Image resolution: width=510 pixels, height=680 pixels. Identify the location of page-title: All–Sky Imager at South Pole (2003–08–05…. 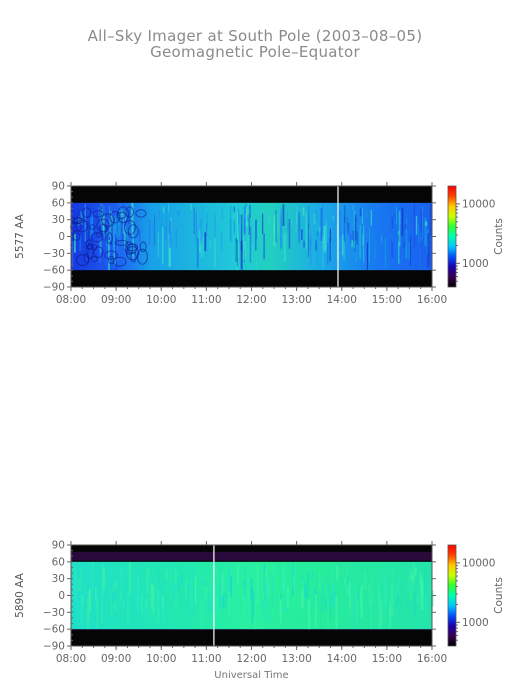
(255, 36).